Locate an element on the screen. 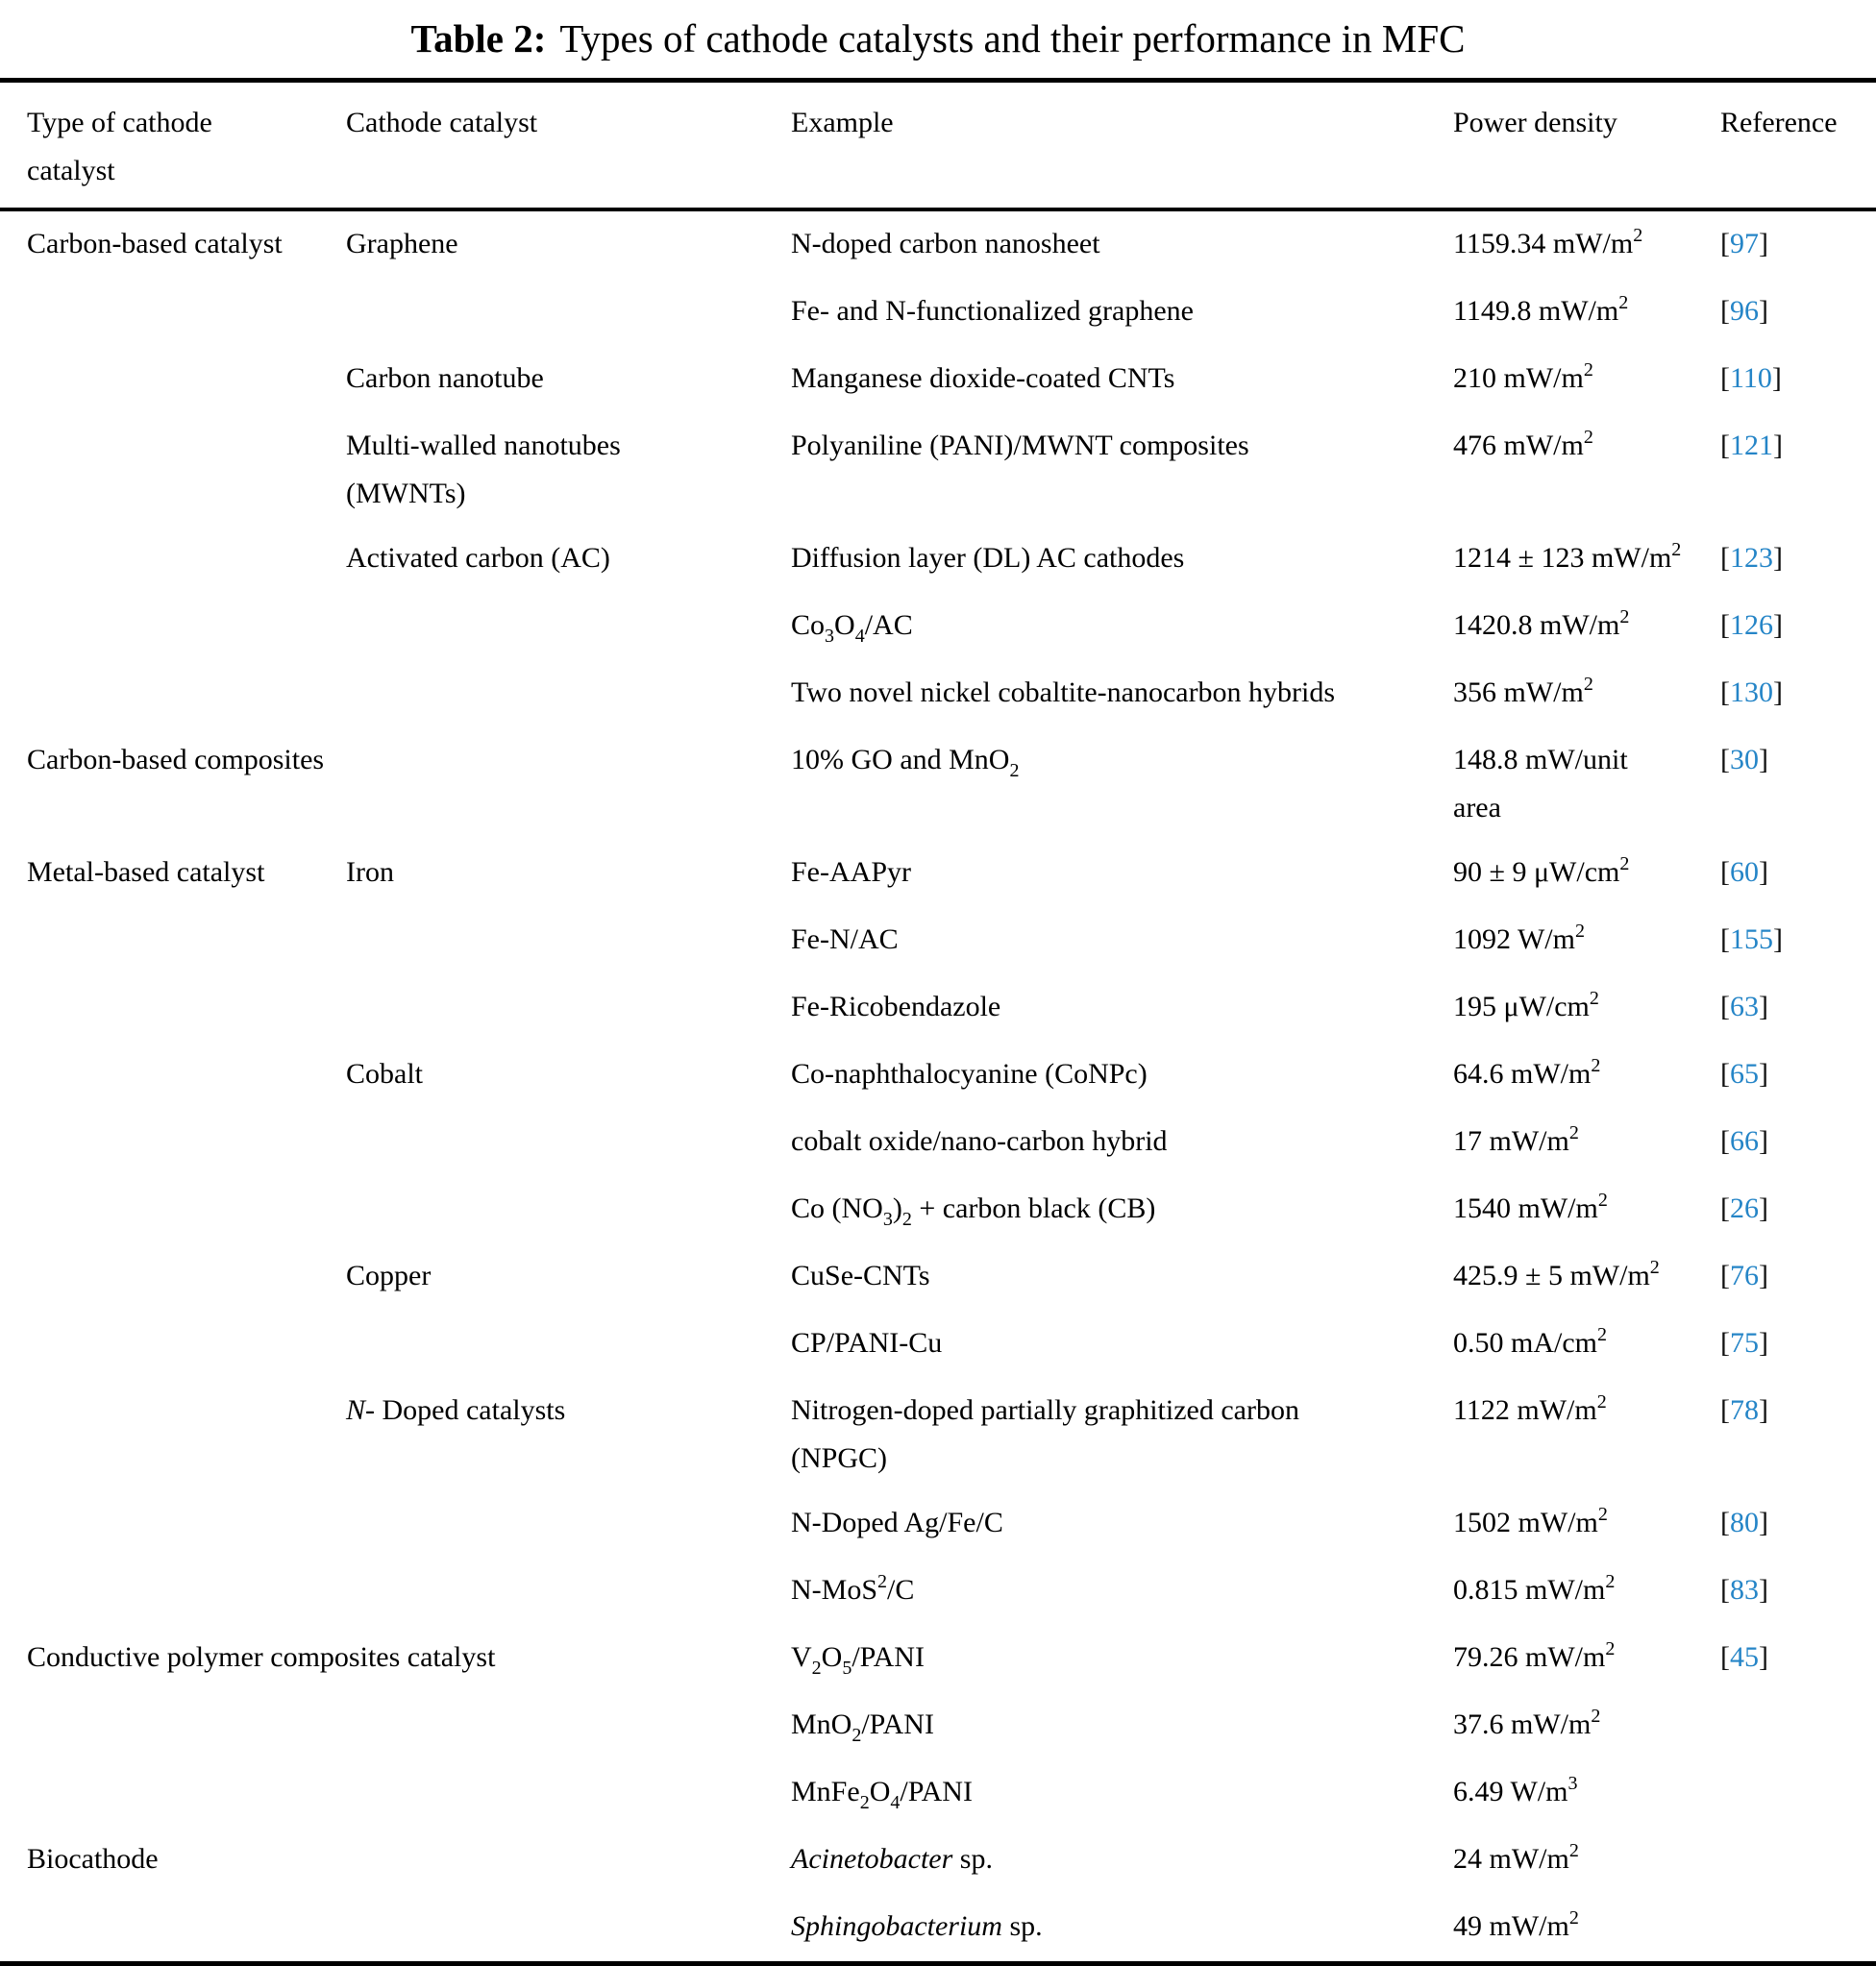 The height and width of the screenshot is (1966, 1876). cell-example: N-MoS2/C is located at coordinates (853, 1588).